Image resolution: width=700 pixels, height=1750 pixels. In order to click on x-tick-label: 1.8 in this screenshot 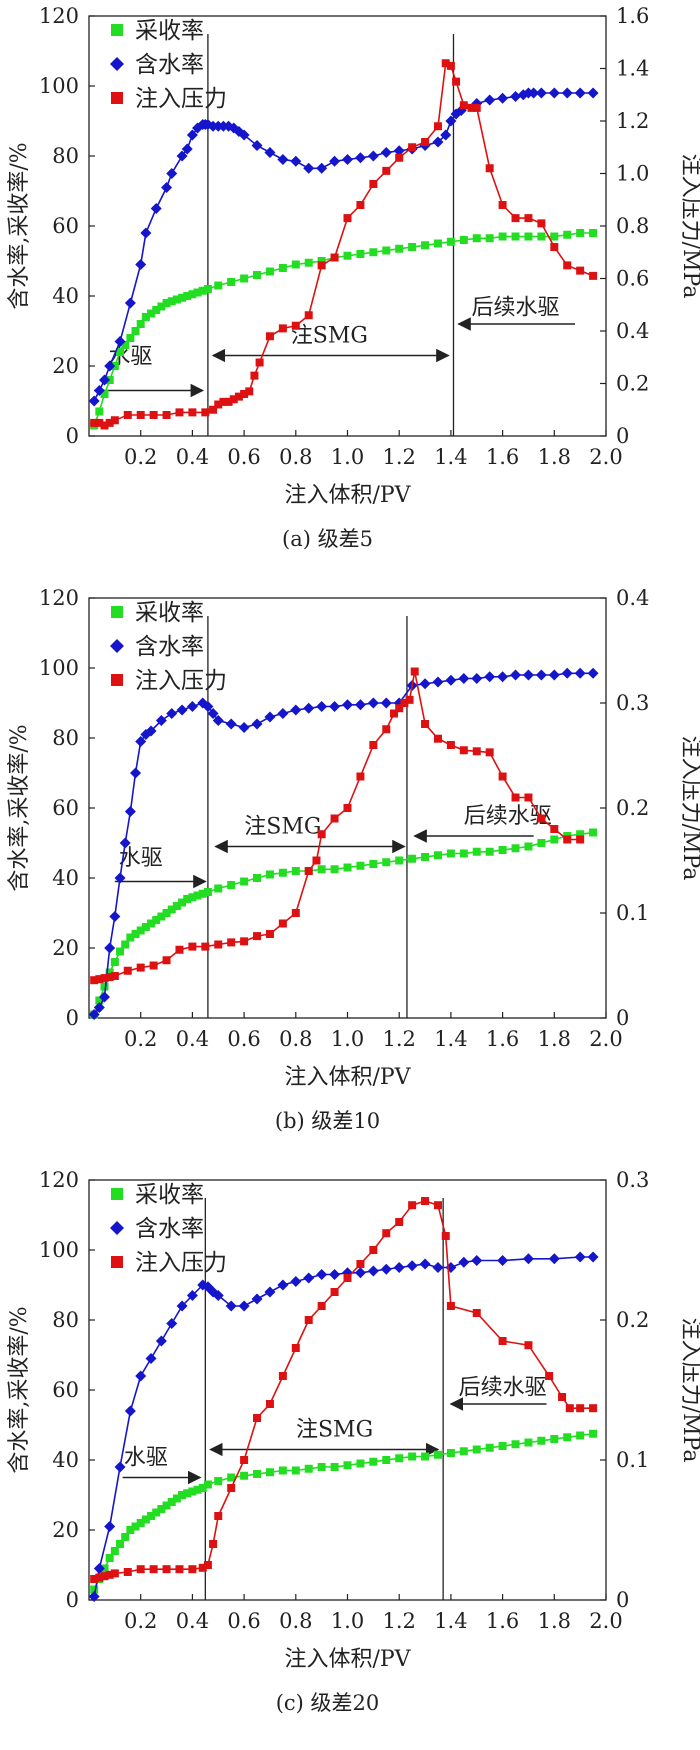, I will do `click(554, 1621)`.